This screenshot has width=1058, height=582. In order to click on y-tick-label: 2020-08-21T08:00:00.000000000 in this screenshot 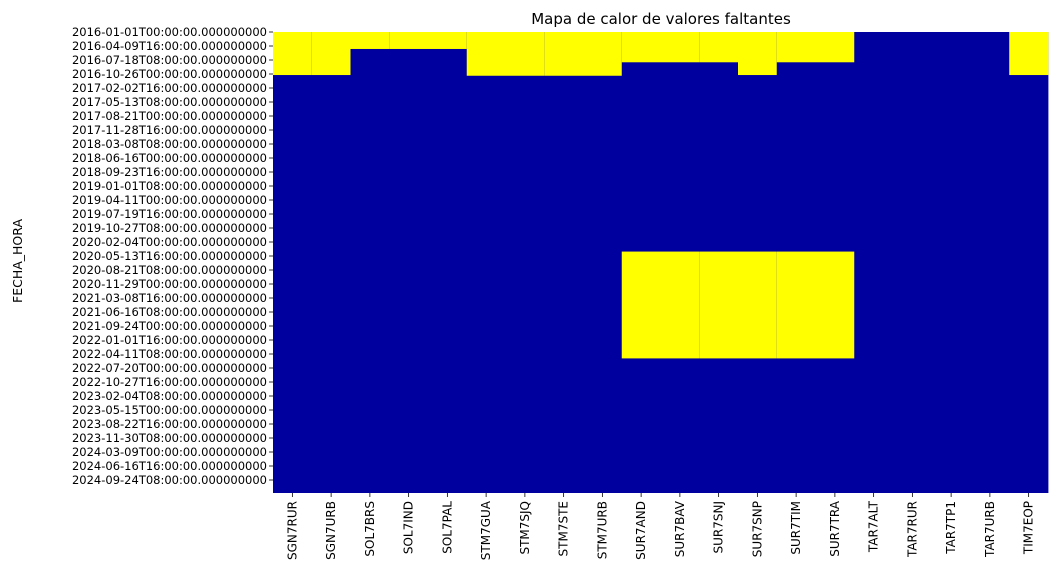, I will do `click(169, 270)`.